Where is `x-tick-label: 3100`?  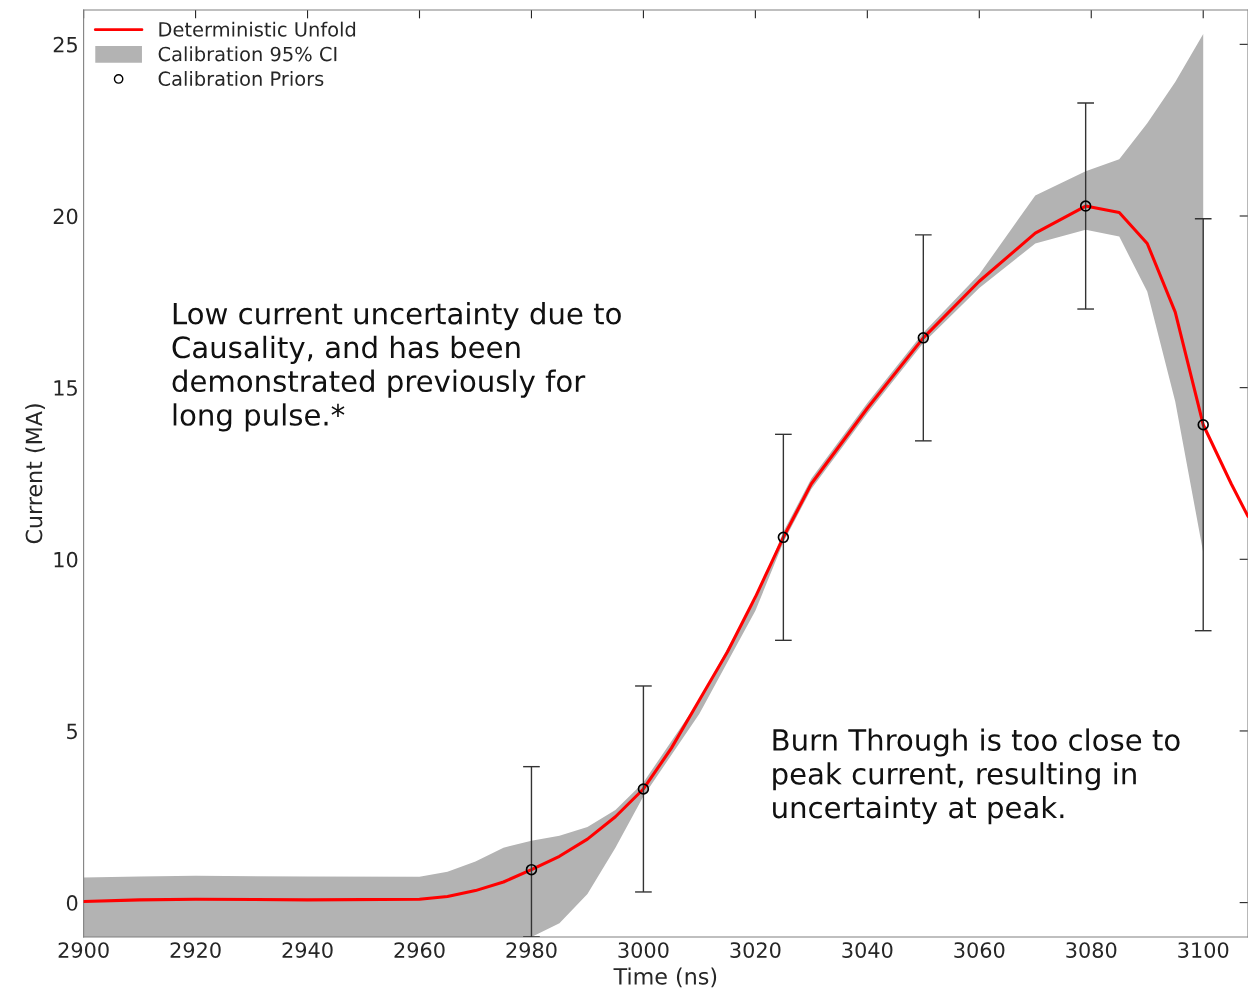
x-tick-label: 3100 is located at coordinates (1203, 950).